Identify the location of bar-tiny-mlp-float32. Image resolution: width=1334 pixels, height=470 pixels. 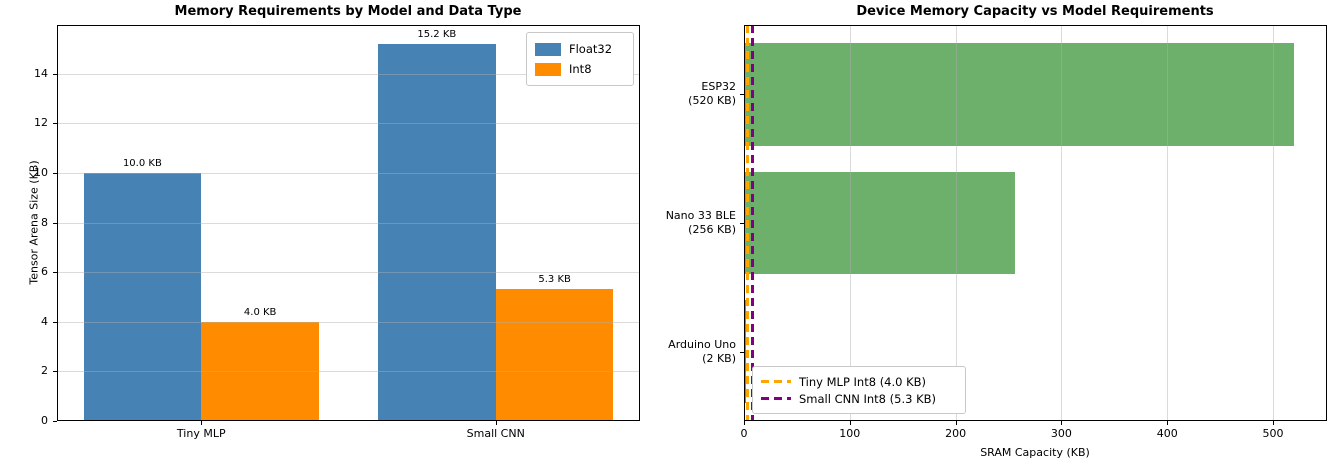
(142, 296).